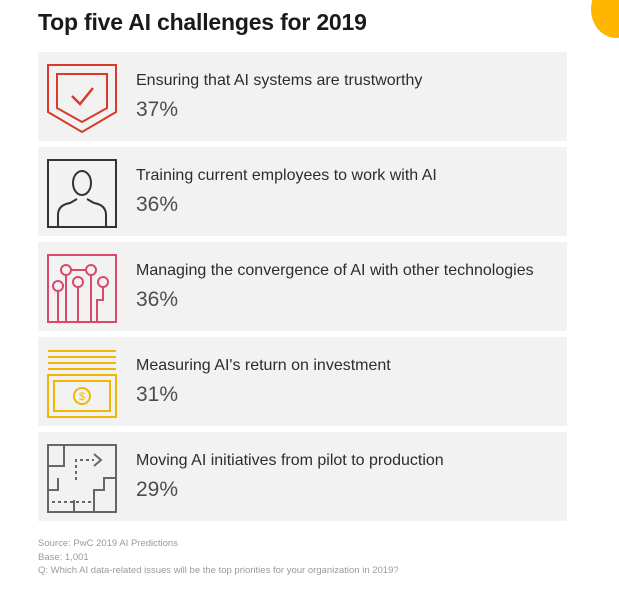 This screenshot has height=598, width=619. What do you see at coordinates (605, 19) in the screenshot?
I see `corner-accent-circle` at bounding box center [605, 19].